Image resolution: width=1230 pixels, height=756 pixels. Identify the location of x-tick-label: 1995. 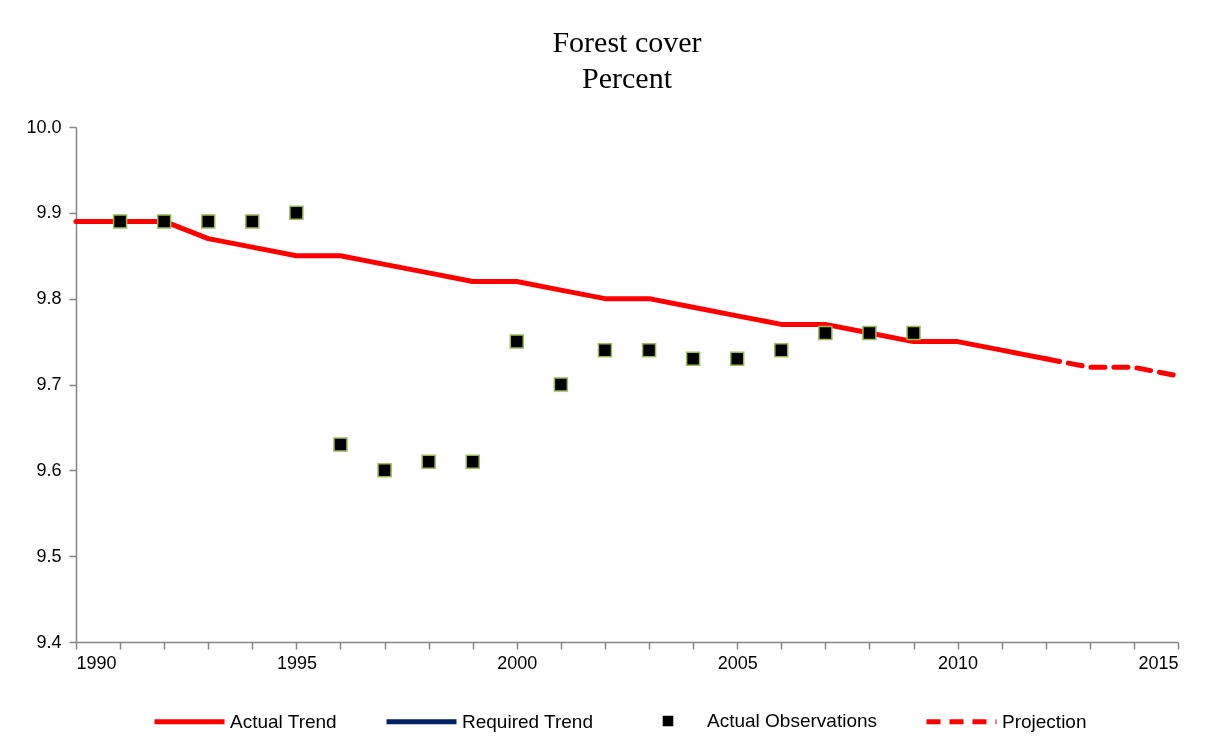
(296, 662).